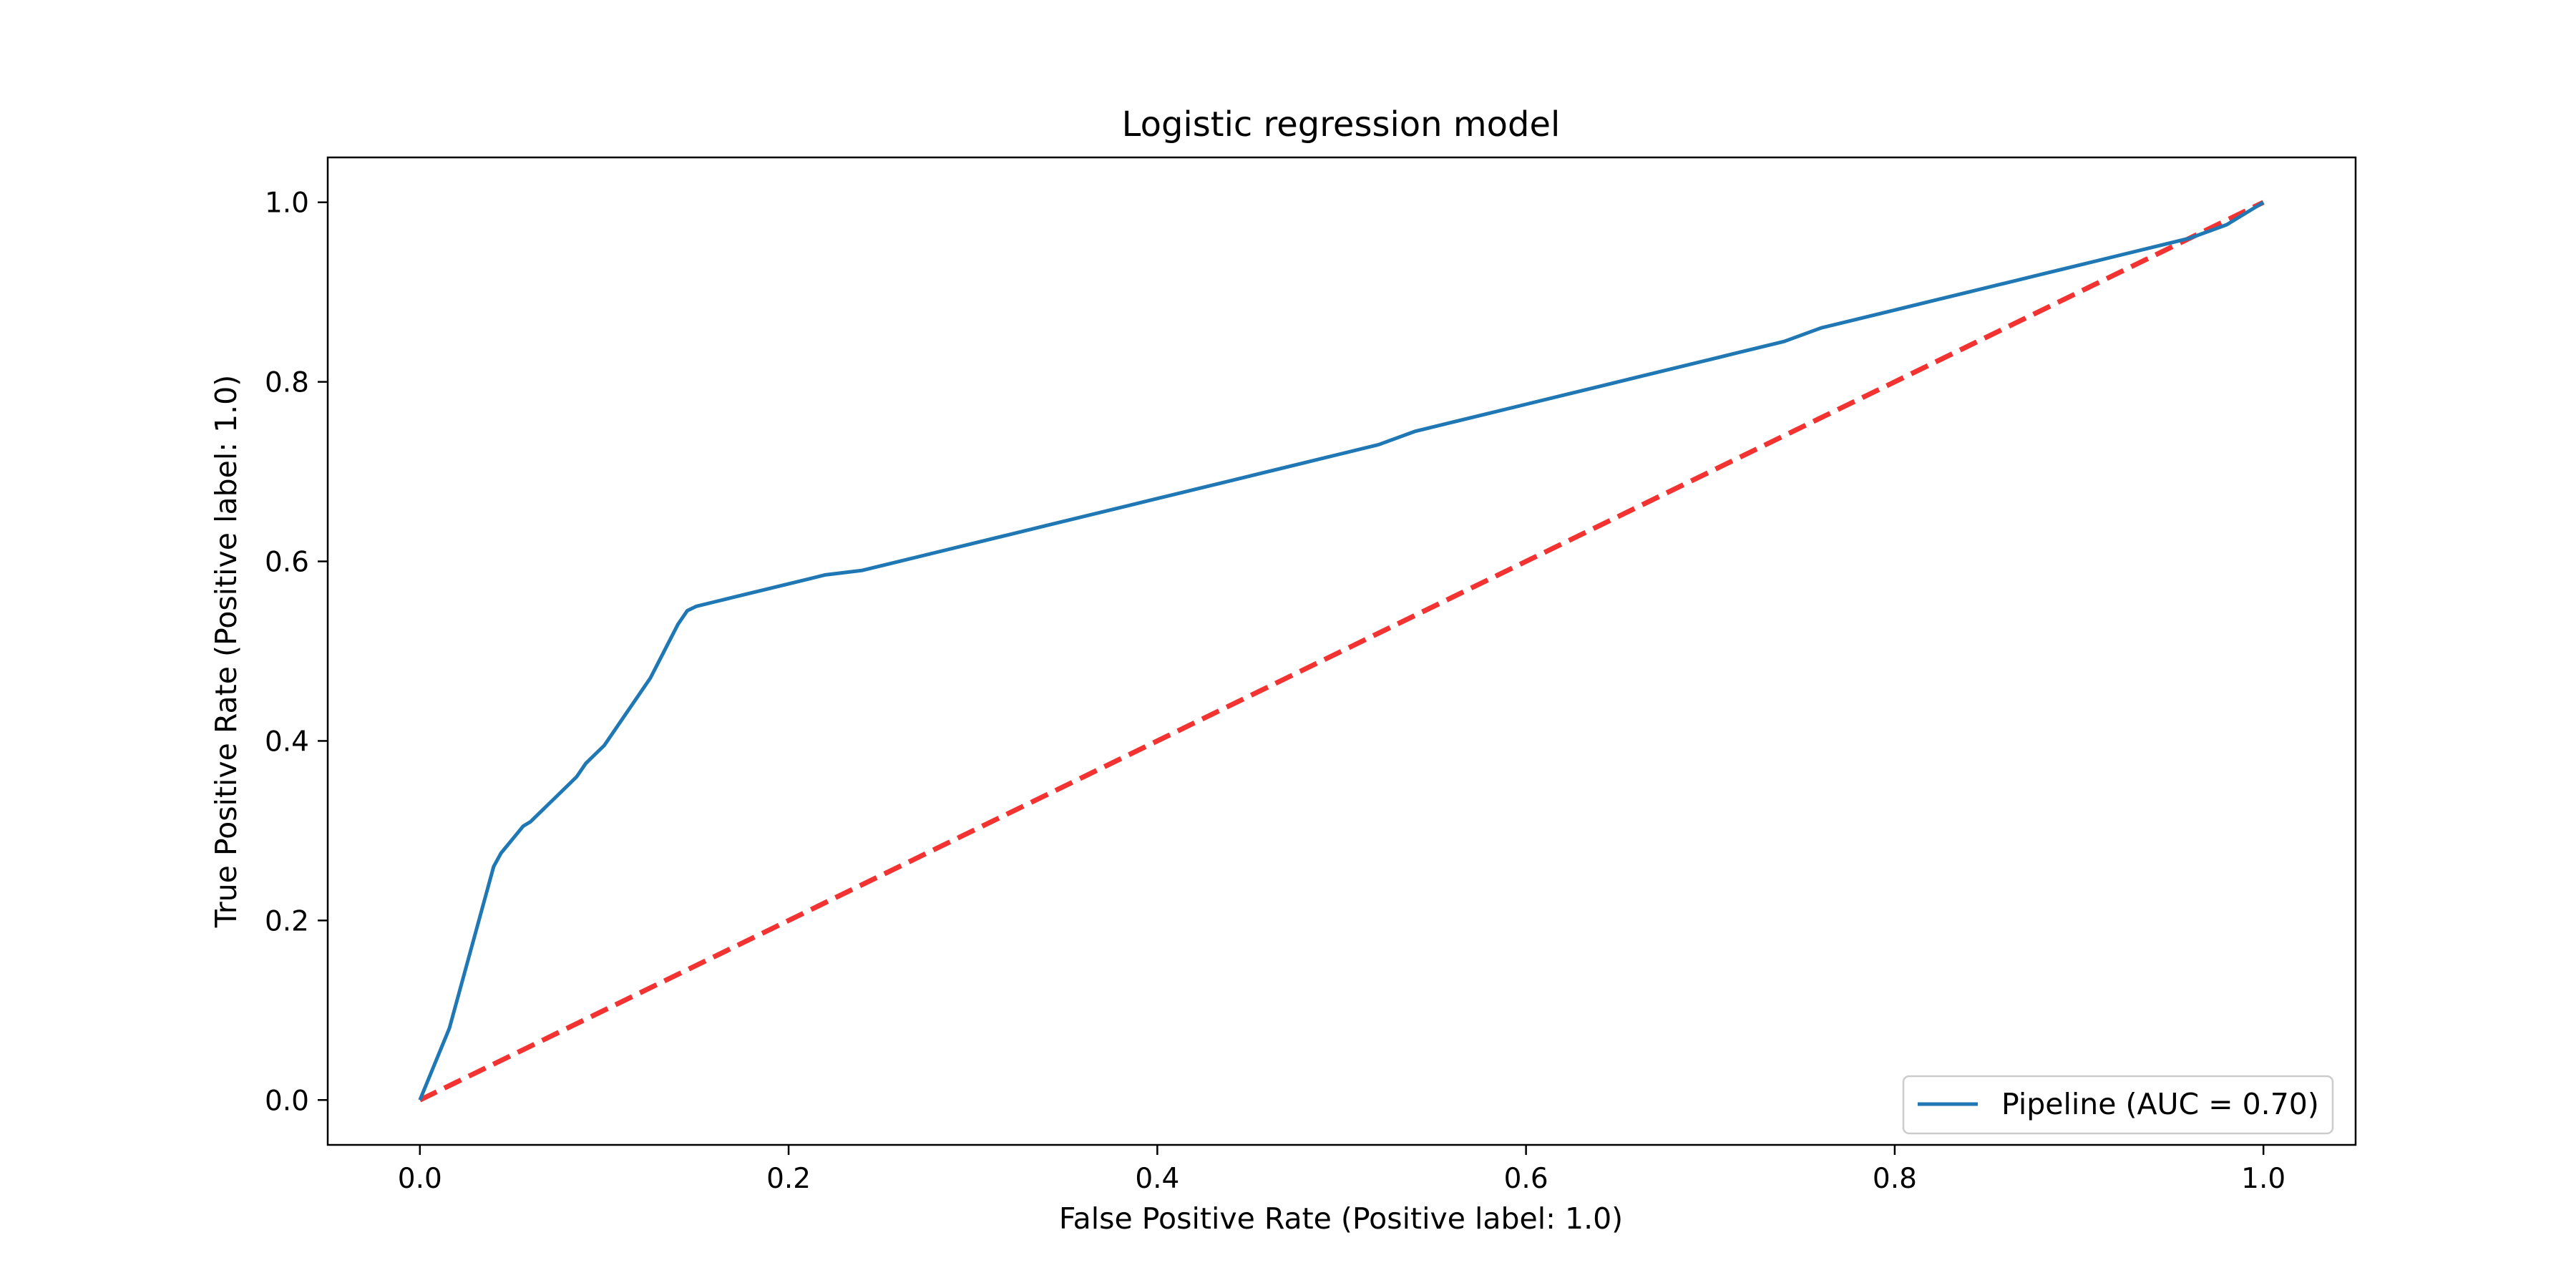  Describe the element at coordinates (788, 1179) in the screenshot. I see `x-tick-label: 0.2` at that location.